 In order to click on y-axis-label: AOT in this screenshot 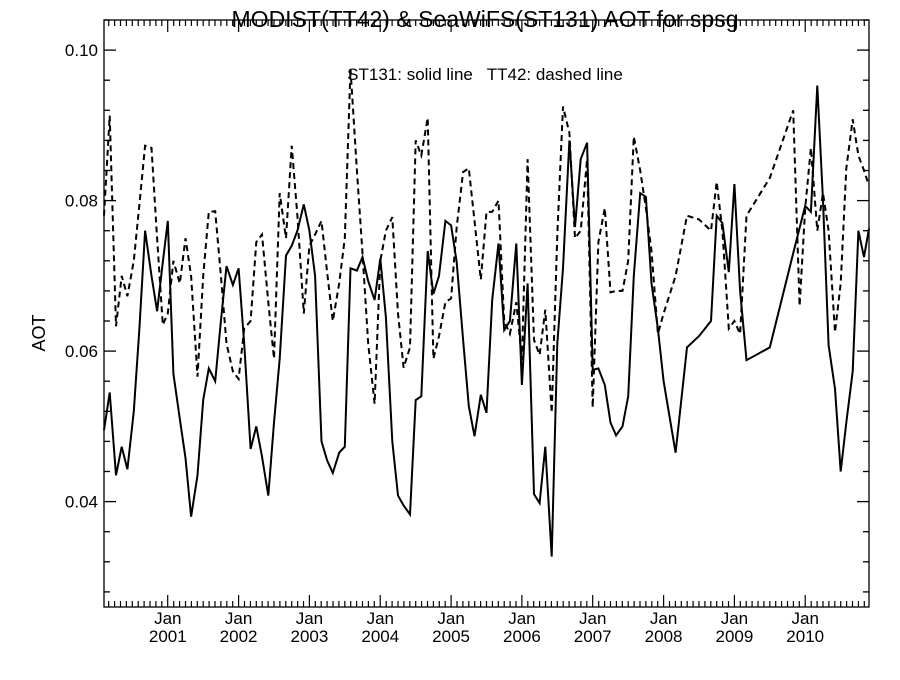, I will do `click(39, 332)`.